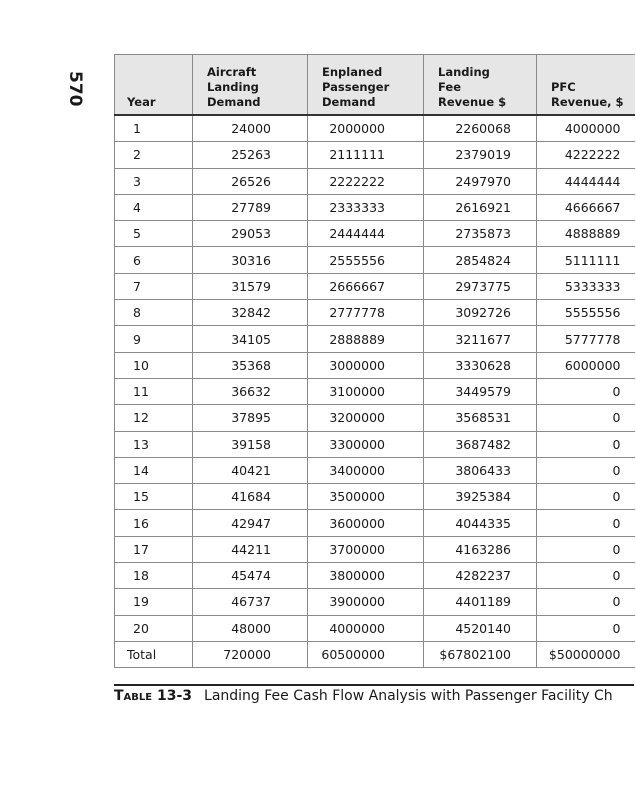 The height and width of the screenshot is (800, 636). I want to click on table-cell: 18, so click(153, 576).